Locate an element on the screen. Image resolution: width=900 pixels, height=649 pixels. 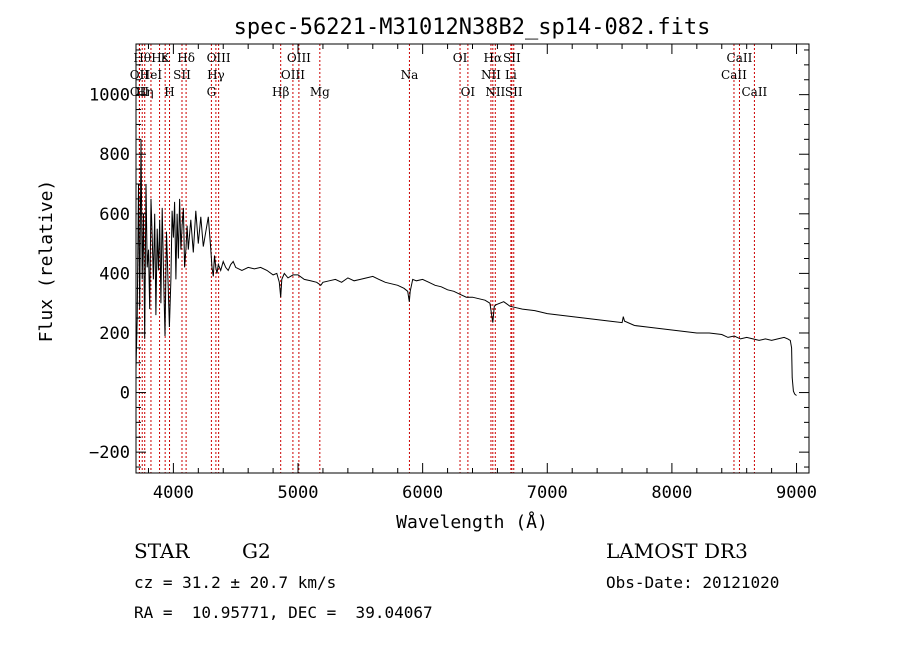
survey-name: LAMOST DR3 is located at coordinates (677, 551).